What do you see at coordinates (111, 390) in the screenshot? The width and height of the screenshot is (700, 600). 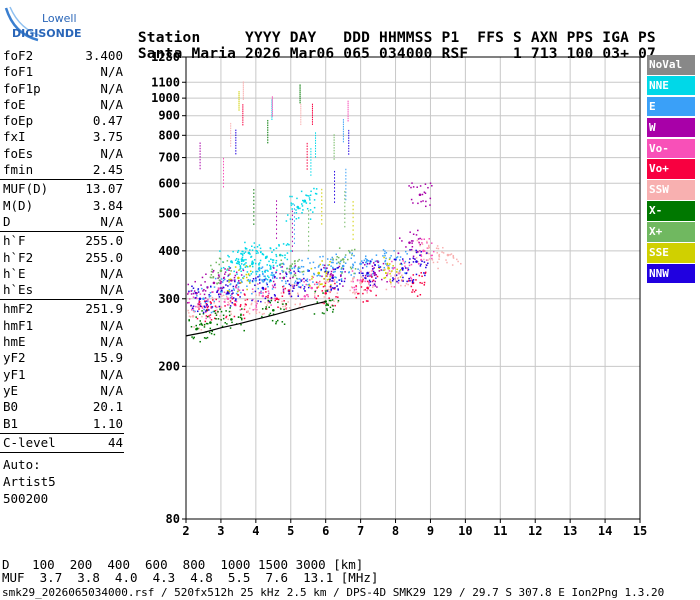 I see `param-value: N/A` at bounding box center [111, 390].